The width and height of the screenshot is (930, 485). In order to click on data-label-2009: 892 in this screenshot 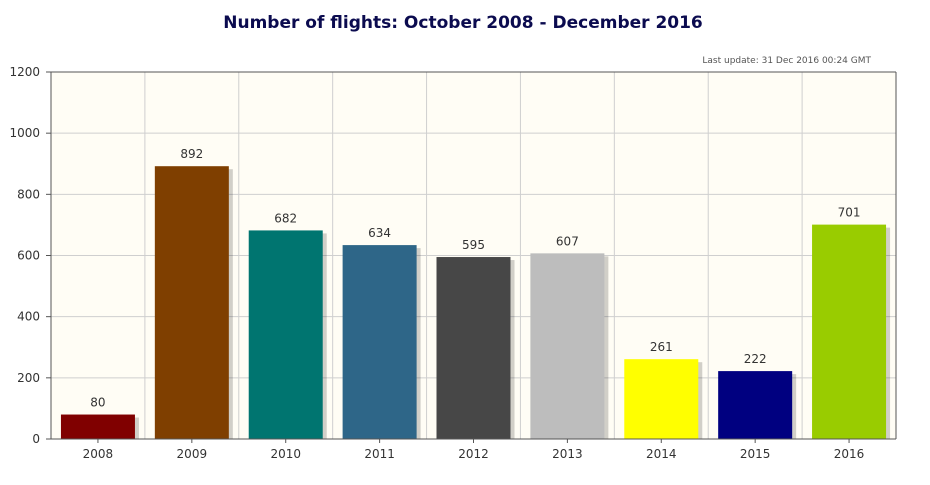, I will do `click(191, 154)`.